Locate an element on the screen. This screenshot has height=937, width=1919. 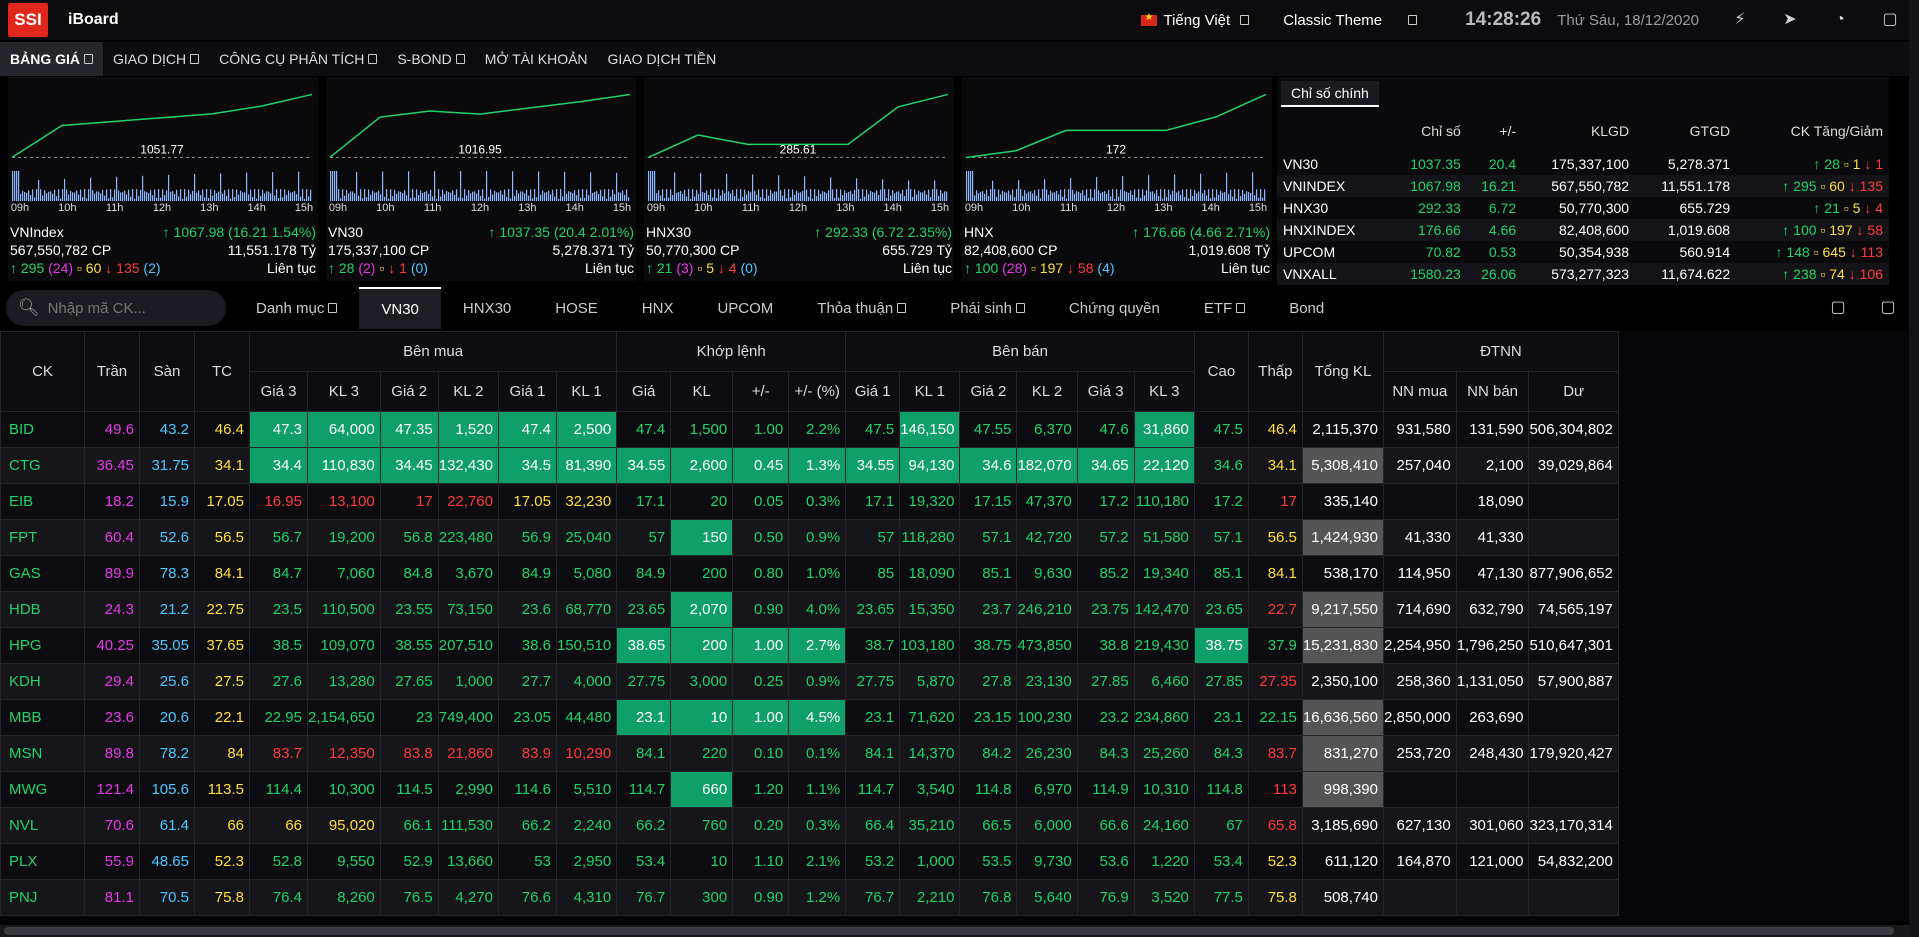
index-name: UPCOM is located at coordinates (1309, 252).